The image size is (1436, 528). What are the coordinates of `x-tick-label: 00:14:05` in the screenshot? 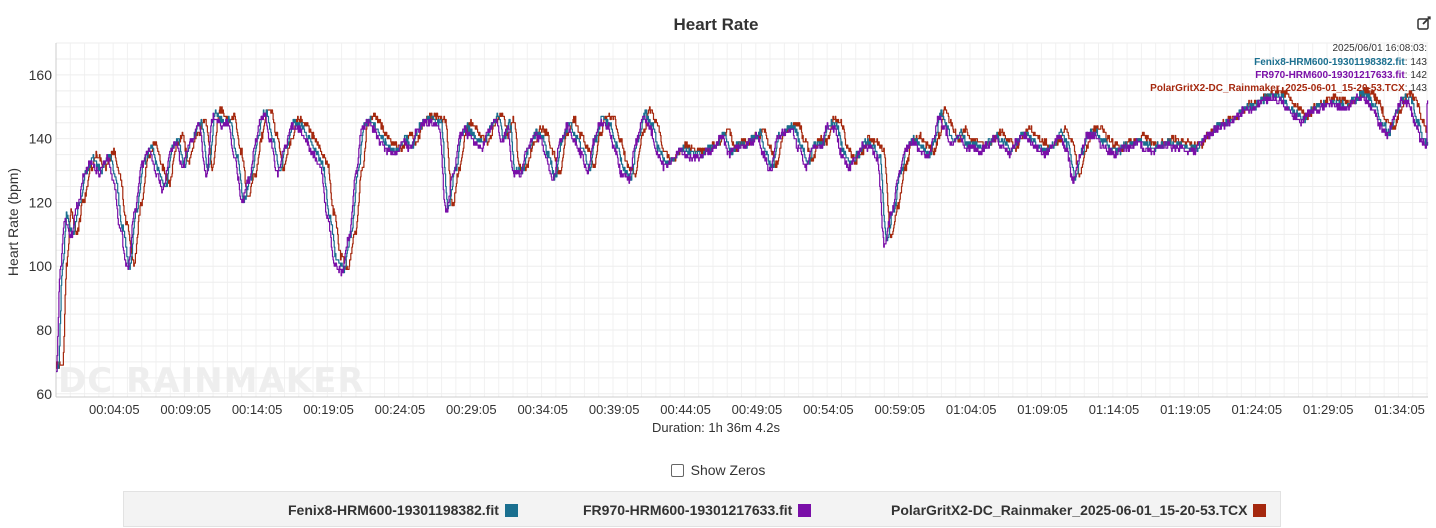 It's located at (257, 409).